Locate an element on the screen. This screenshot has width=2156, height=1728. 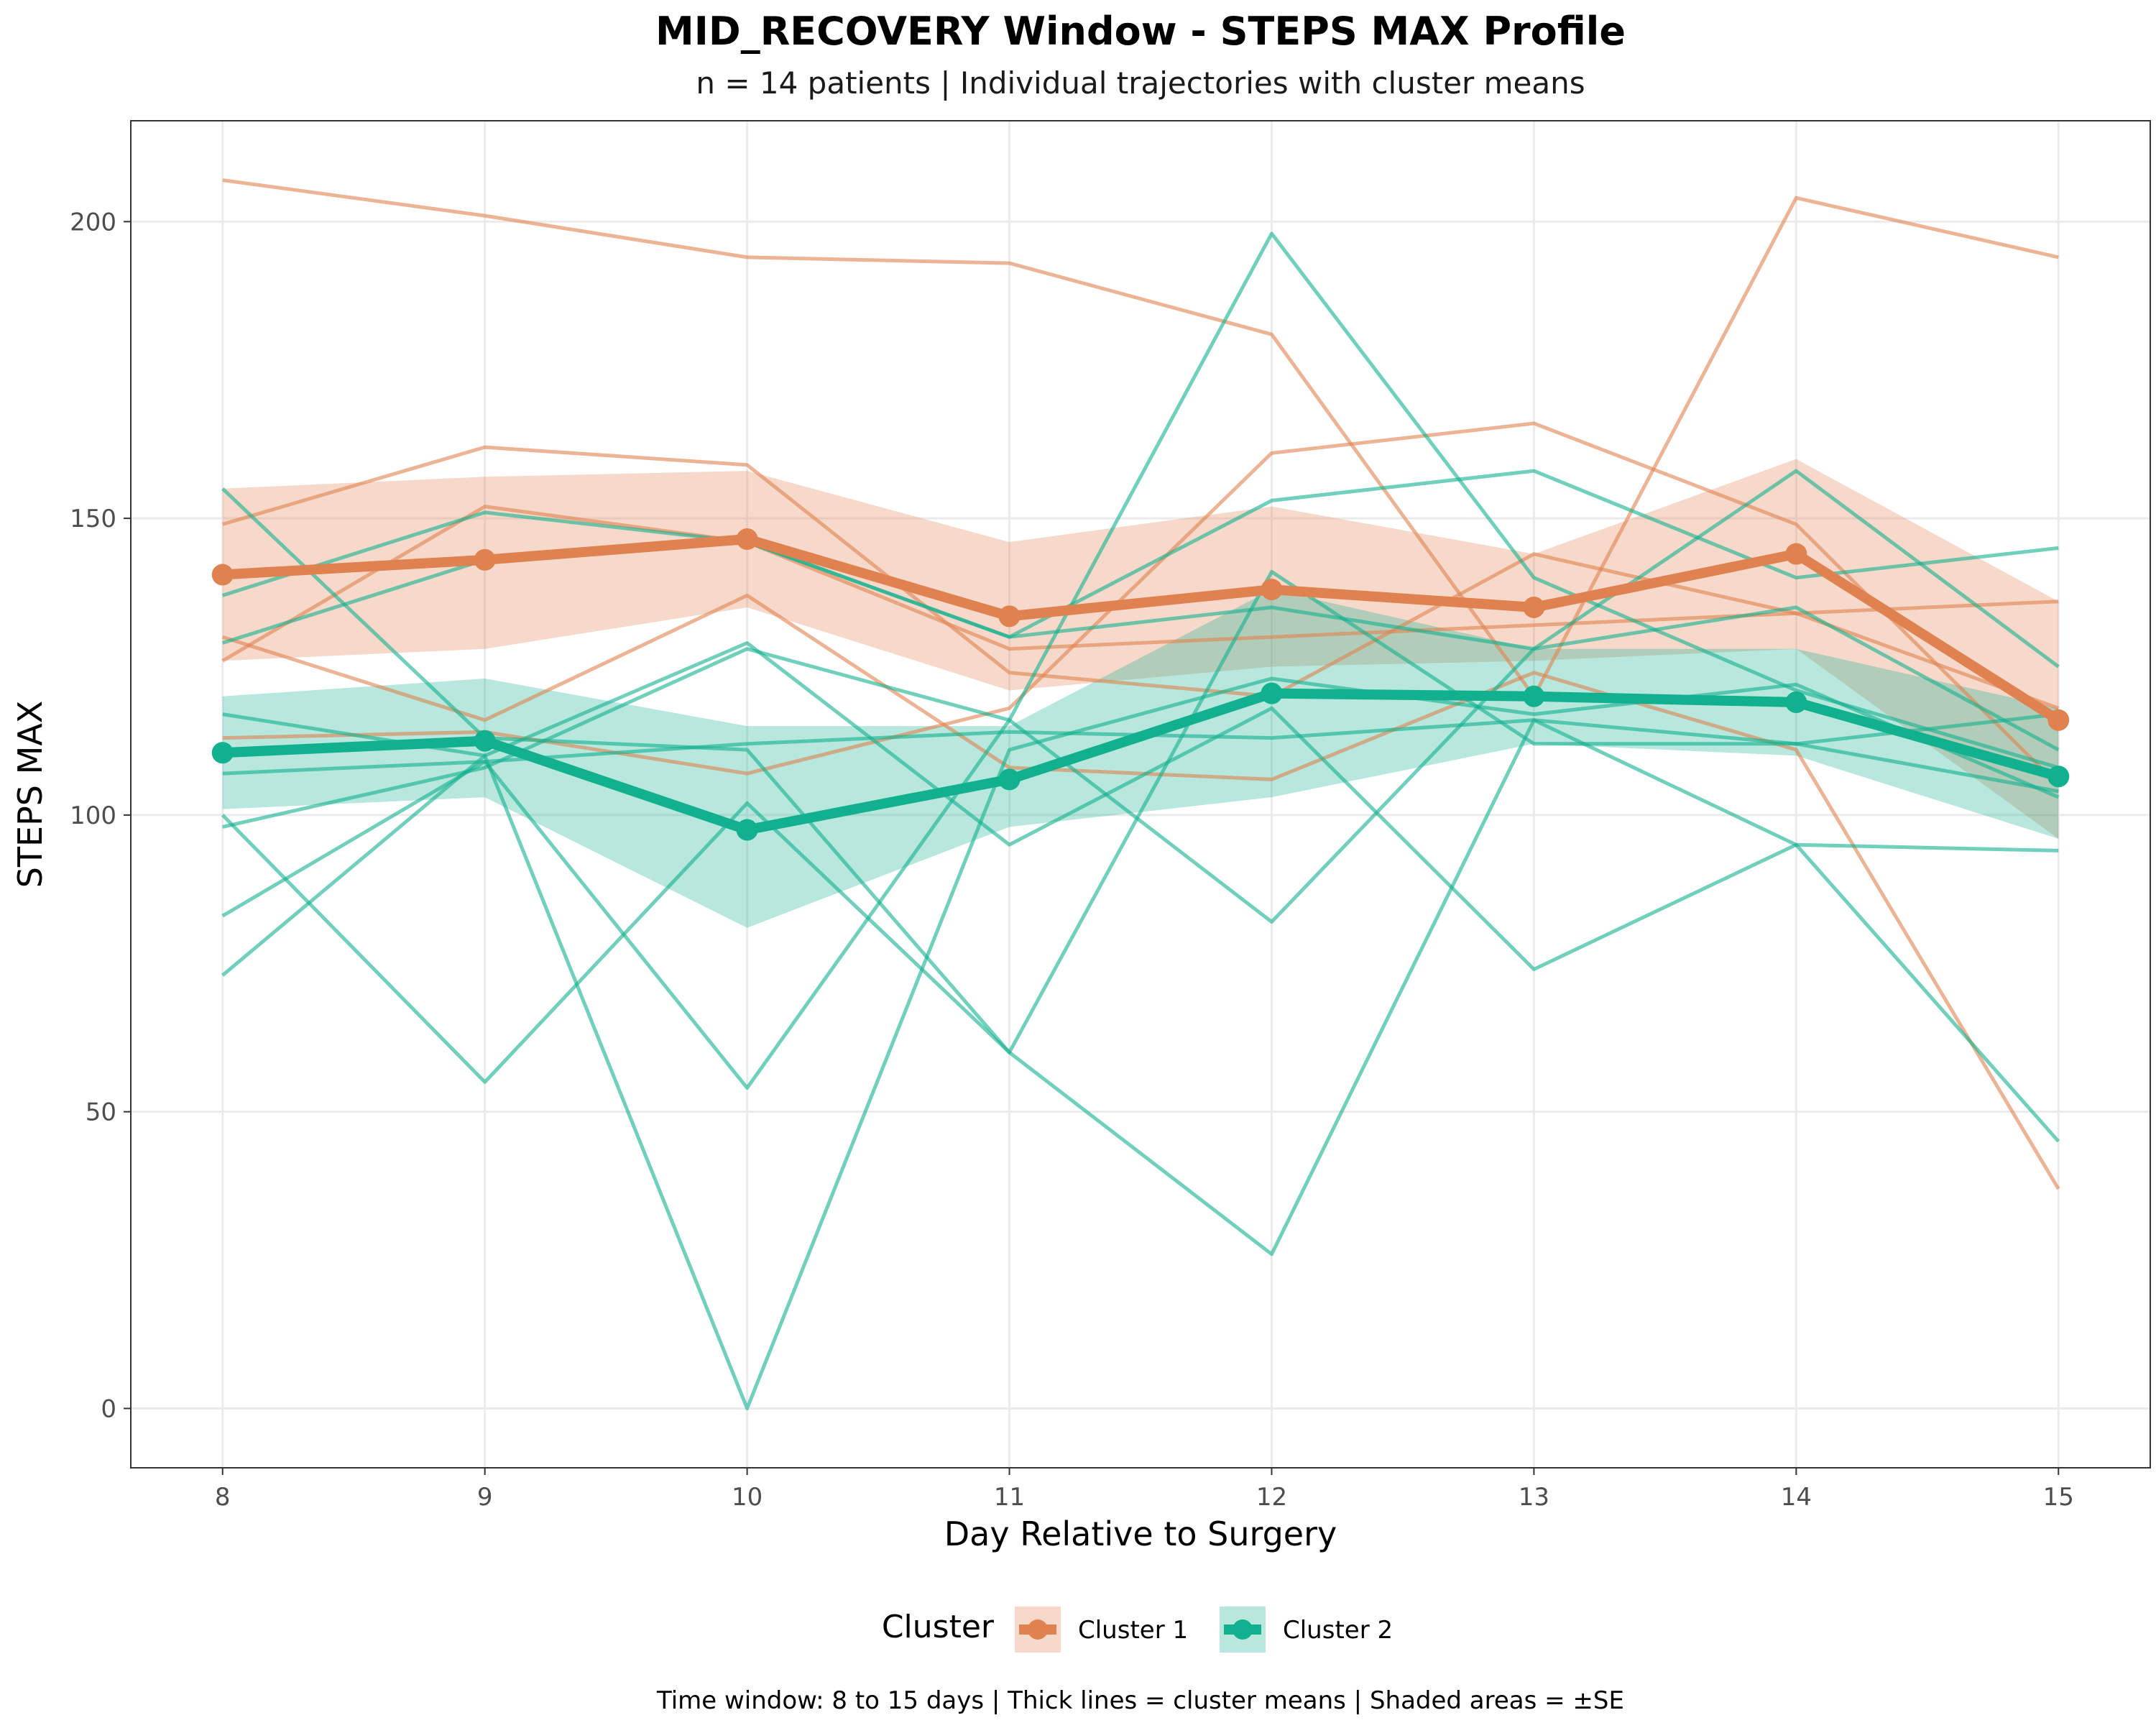
y-axis-label: STEPS MAX is located at coordinates (31, 794).